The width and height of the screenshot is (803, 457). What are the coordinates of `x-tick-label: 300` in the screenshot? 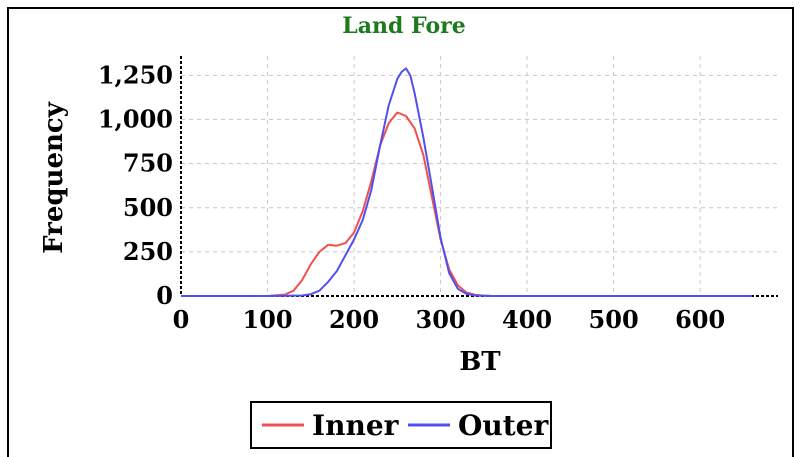 It's located at (441, 319).